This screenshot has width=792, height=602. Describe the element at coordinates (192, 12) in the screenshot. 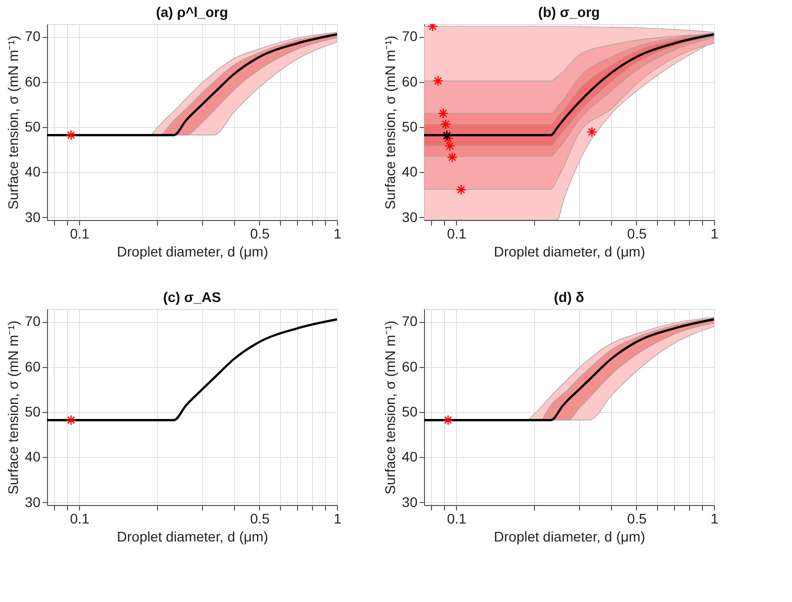

I see `chart-title: (a) ρ^l_org` at that location.